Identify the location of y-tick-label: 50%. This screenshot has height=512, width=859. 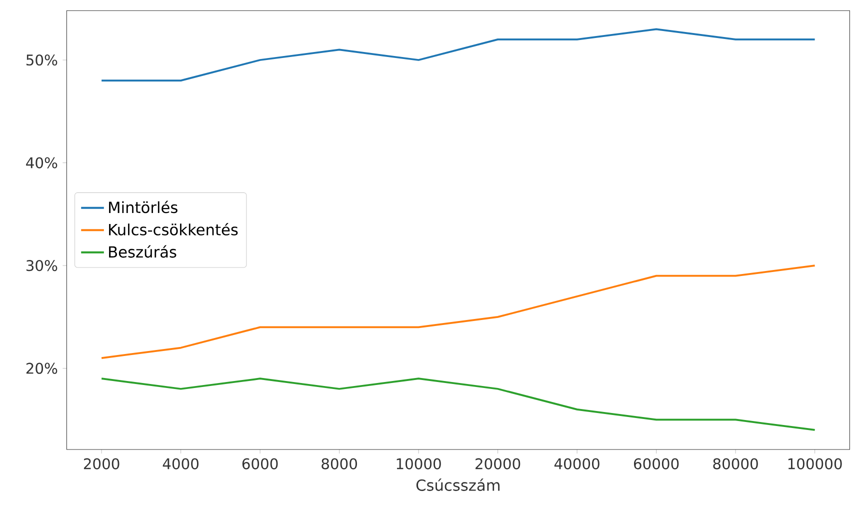
(42, 60).